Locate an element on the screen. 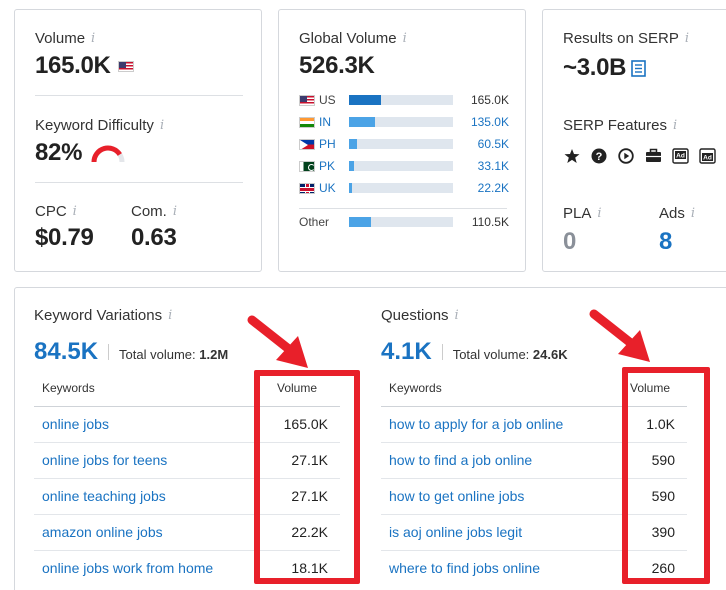  country-row-ph: PH 60.5K is located at coordinates (404, 144).